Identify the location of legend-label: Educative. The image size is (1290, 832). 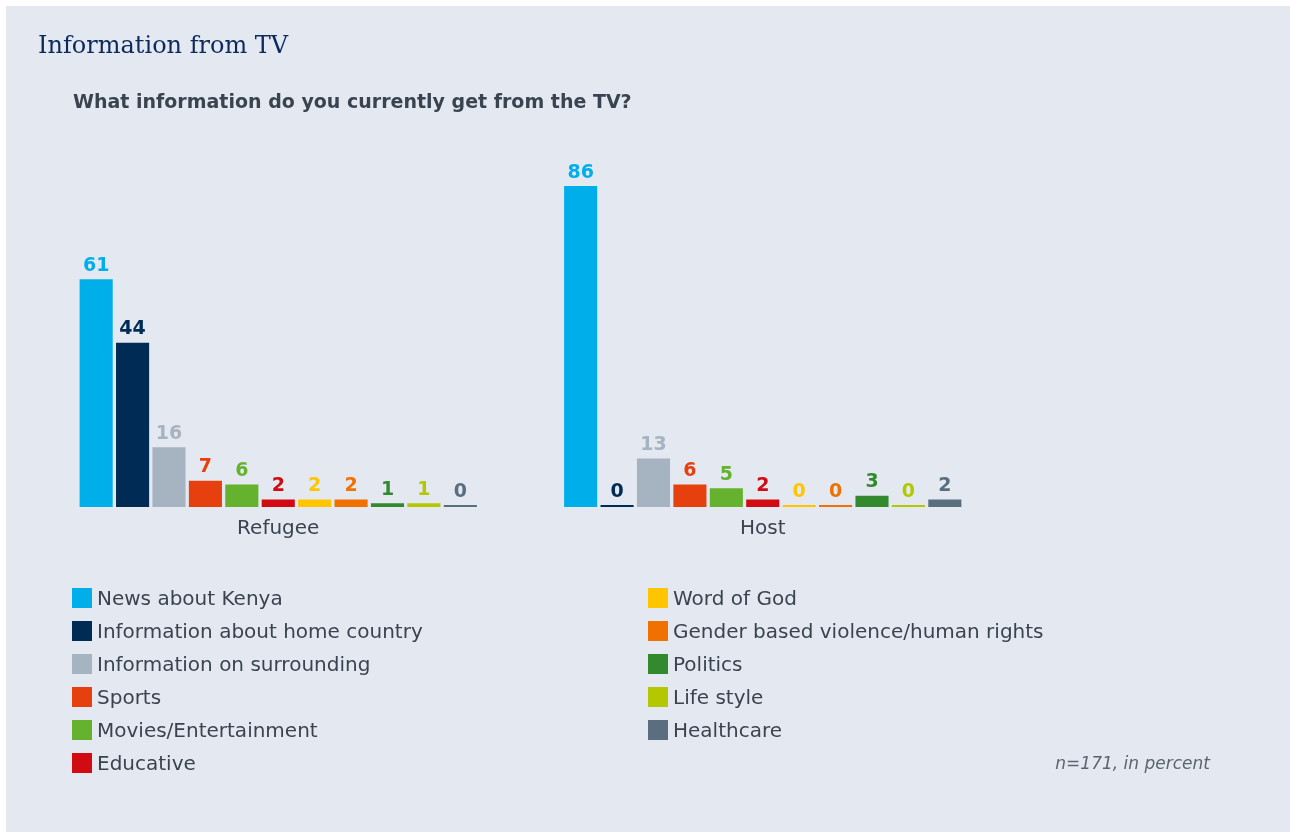
(146, 763).